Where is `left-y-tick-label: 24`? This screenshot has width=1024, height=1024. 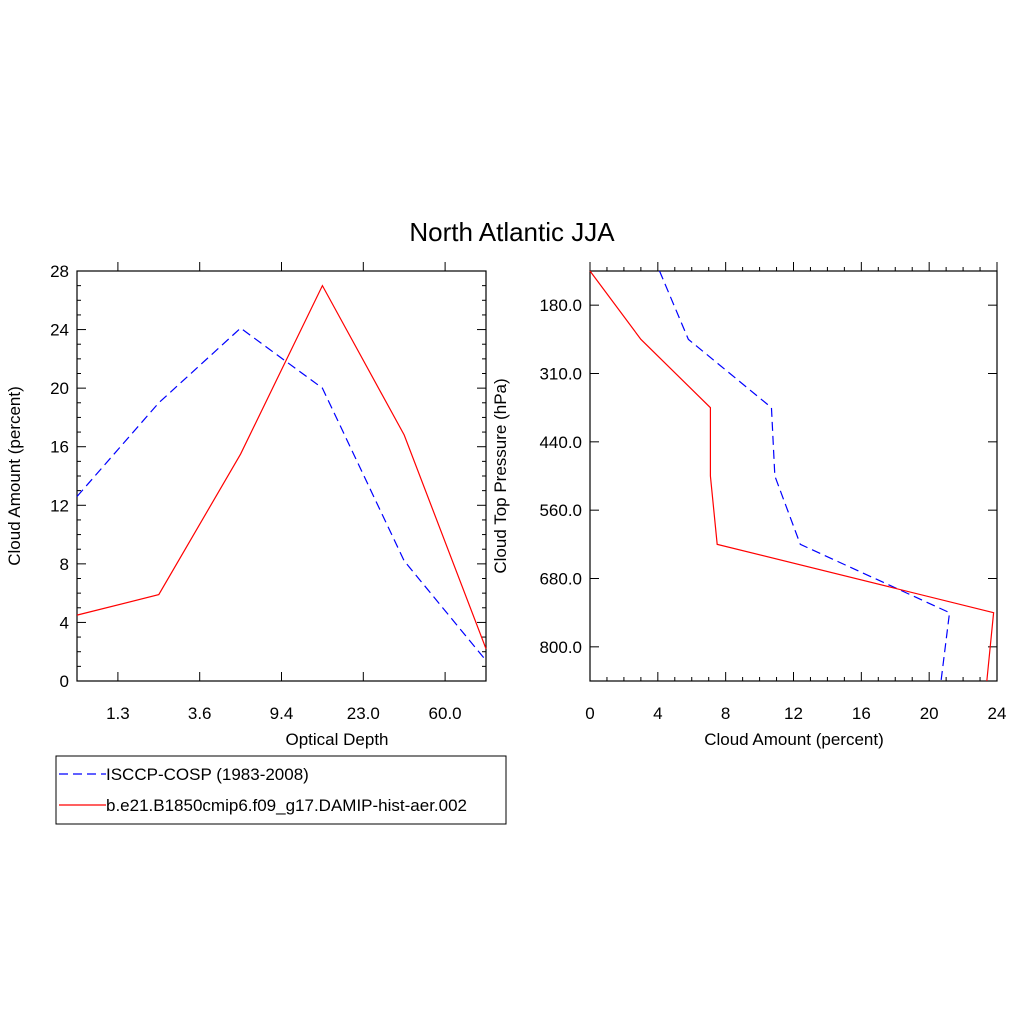
left-y-tick-label: 24 is located at coordinates (59, 330).